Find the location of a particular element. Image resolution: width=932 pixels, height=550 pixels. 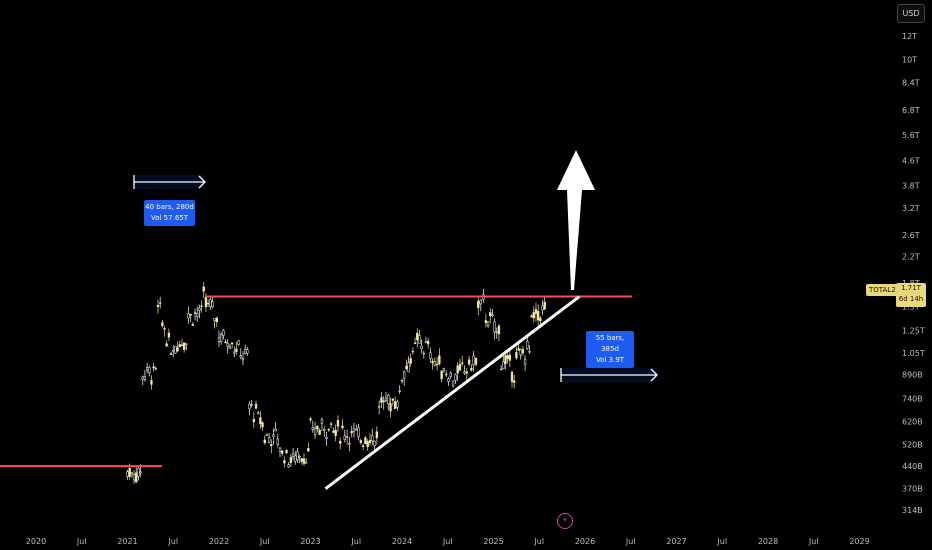

x-tick-label: 2020 is located at coordinates (36, 541).